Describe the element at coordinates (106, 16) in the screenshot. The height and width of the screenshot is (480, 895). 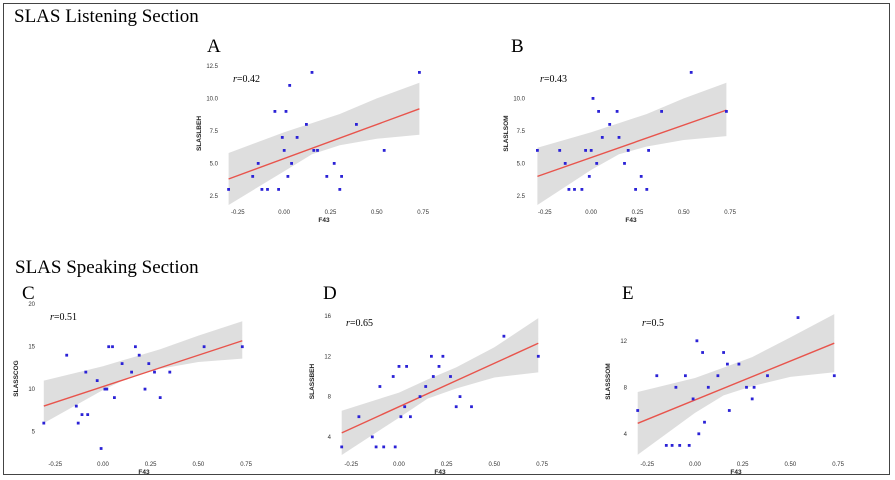
I see `section-title-listening: SLAS Listening Section` at that location.